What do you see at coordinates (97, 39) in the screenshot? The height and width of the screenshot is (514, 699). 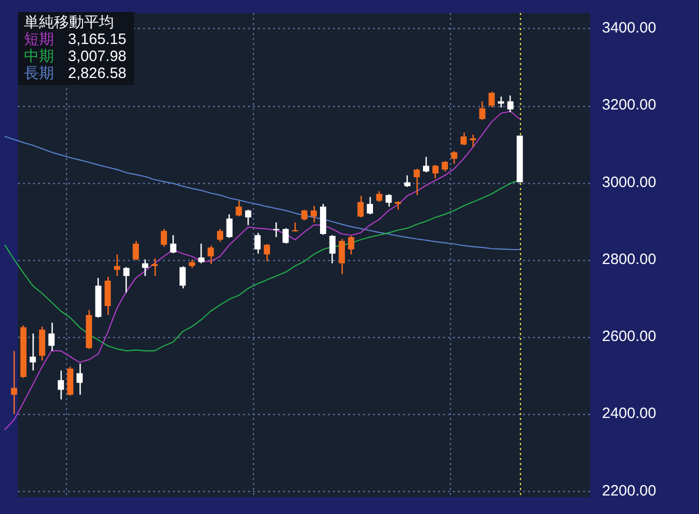 I see `annotation: 3,165.15` at bounding box center [97, 39].